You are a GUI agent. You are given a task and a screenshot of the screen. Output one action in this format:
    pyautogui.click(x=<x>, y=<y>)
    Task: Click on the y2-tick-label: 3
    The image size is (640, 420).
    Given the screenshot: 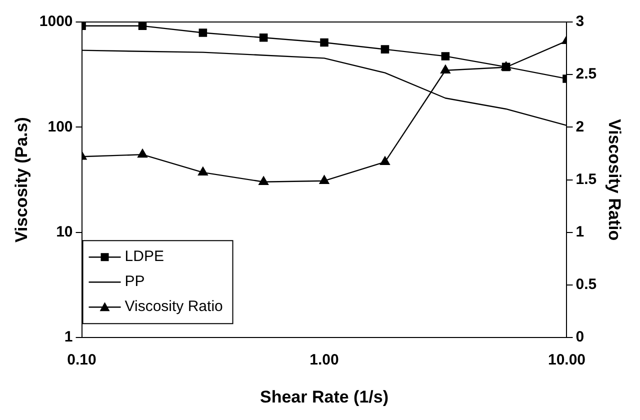 What is the action you would take?
    pyautogui.click(x=580, y=21)
    